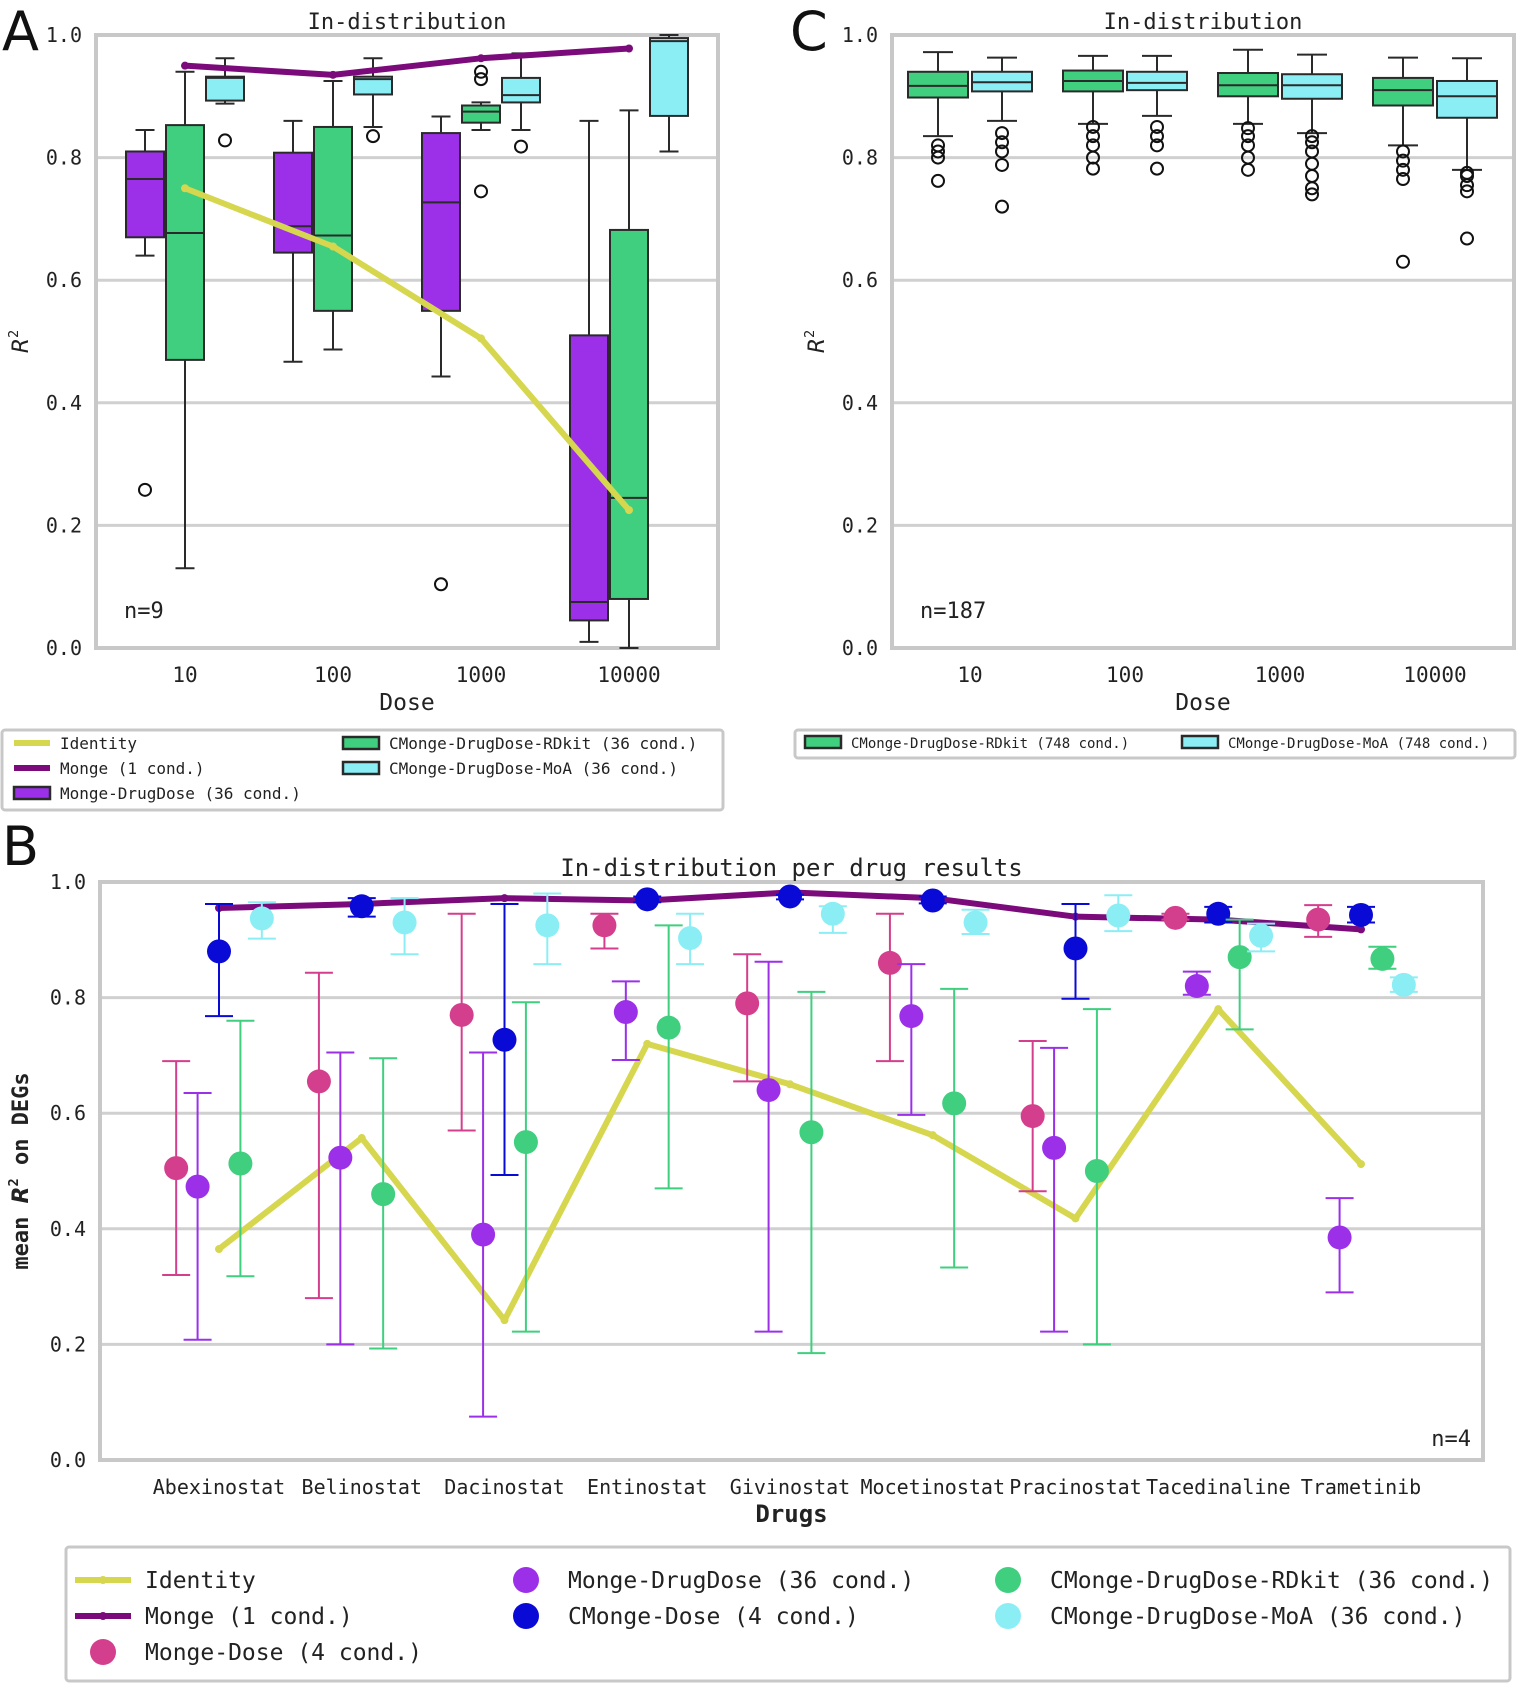 Image resolution: width=1523 pixels, height=1691 pixels. I want to click on series-line, so click(407, 61).